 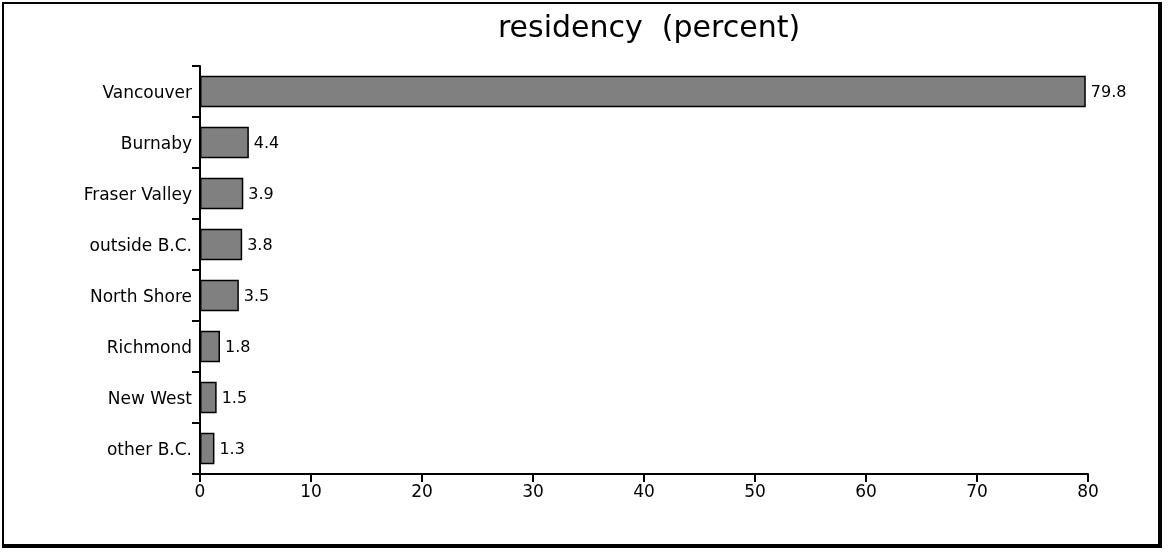 What do you see at coordinates (149, 346) in the screenshot?
I see `y-tick-label: Richmond` at bounding box center [149, 346].